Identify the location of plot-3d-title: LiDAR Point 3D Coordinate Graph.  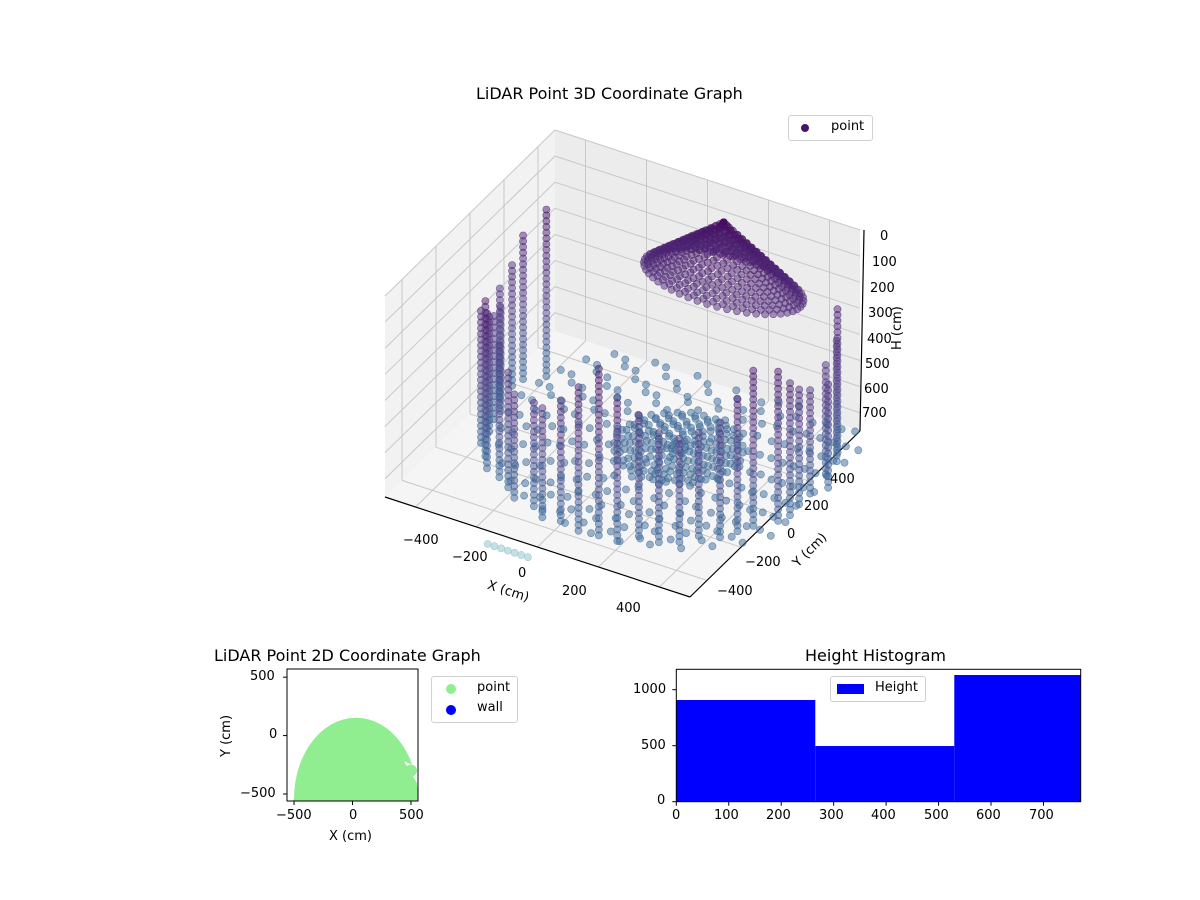
(609, 93).